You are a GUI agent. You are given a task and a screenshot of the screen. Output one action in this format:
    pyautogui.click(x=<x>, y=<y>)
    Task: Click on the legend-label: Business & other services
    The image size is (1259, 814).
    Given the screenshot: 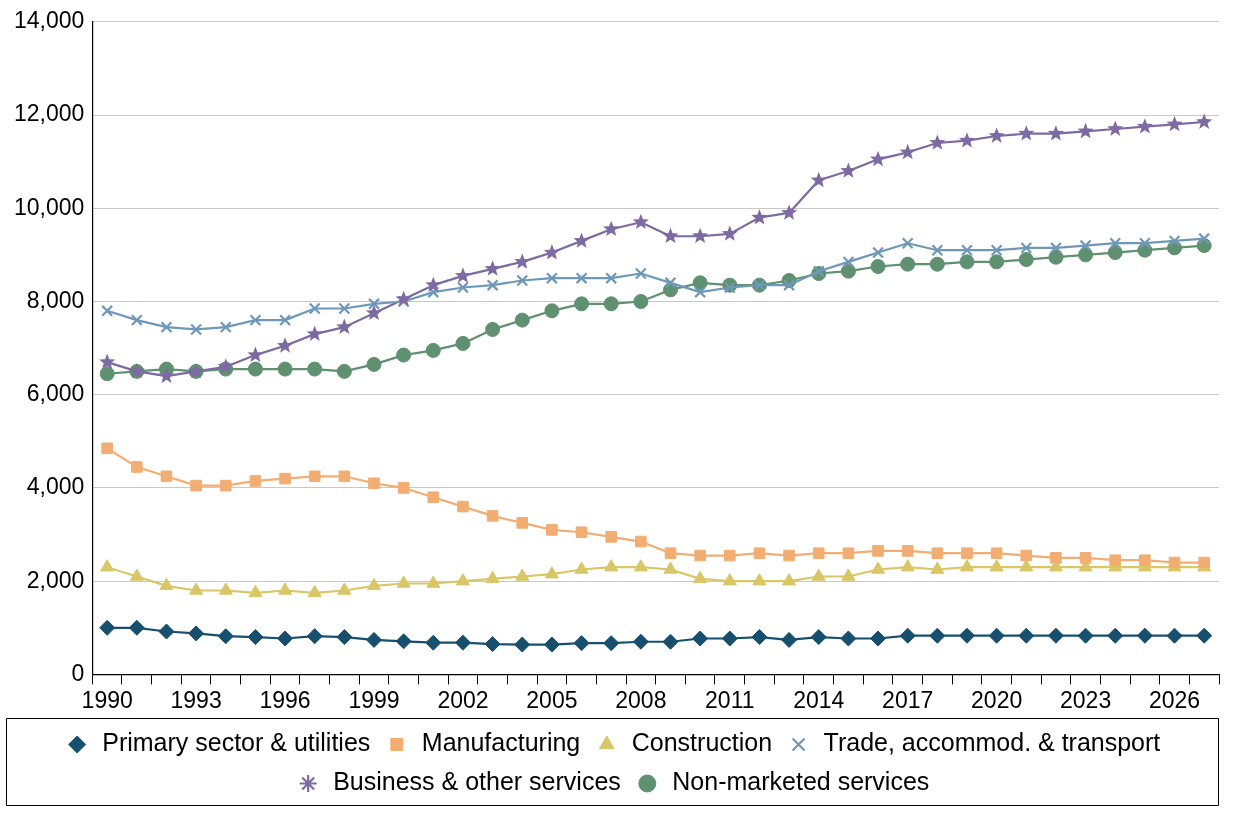 What is the action you would take?
    pyautogui.click(x=477, y=781)
    